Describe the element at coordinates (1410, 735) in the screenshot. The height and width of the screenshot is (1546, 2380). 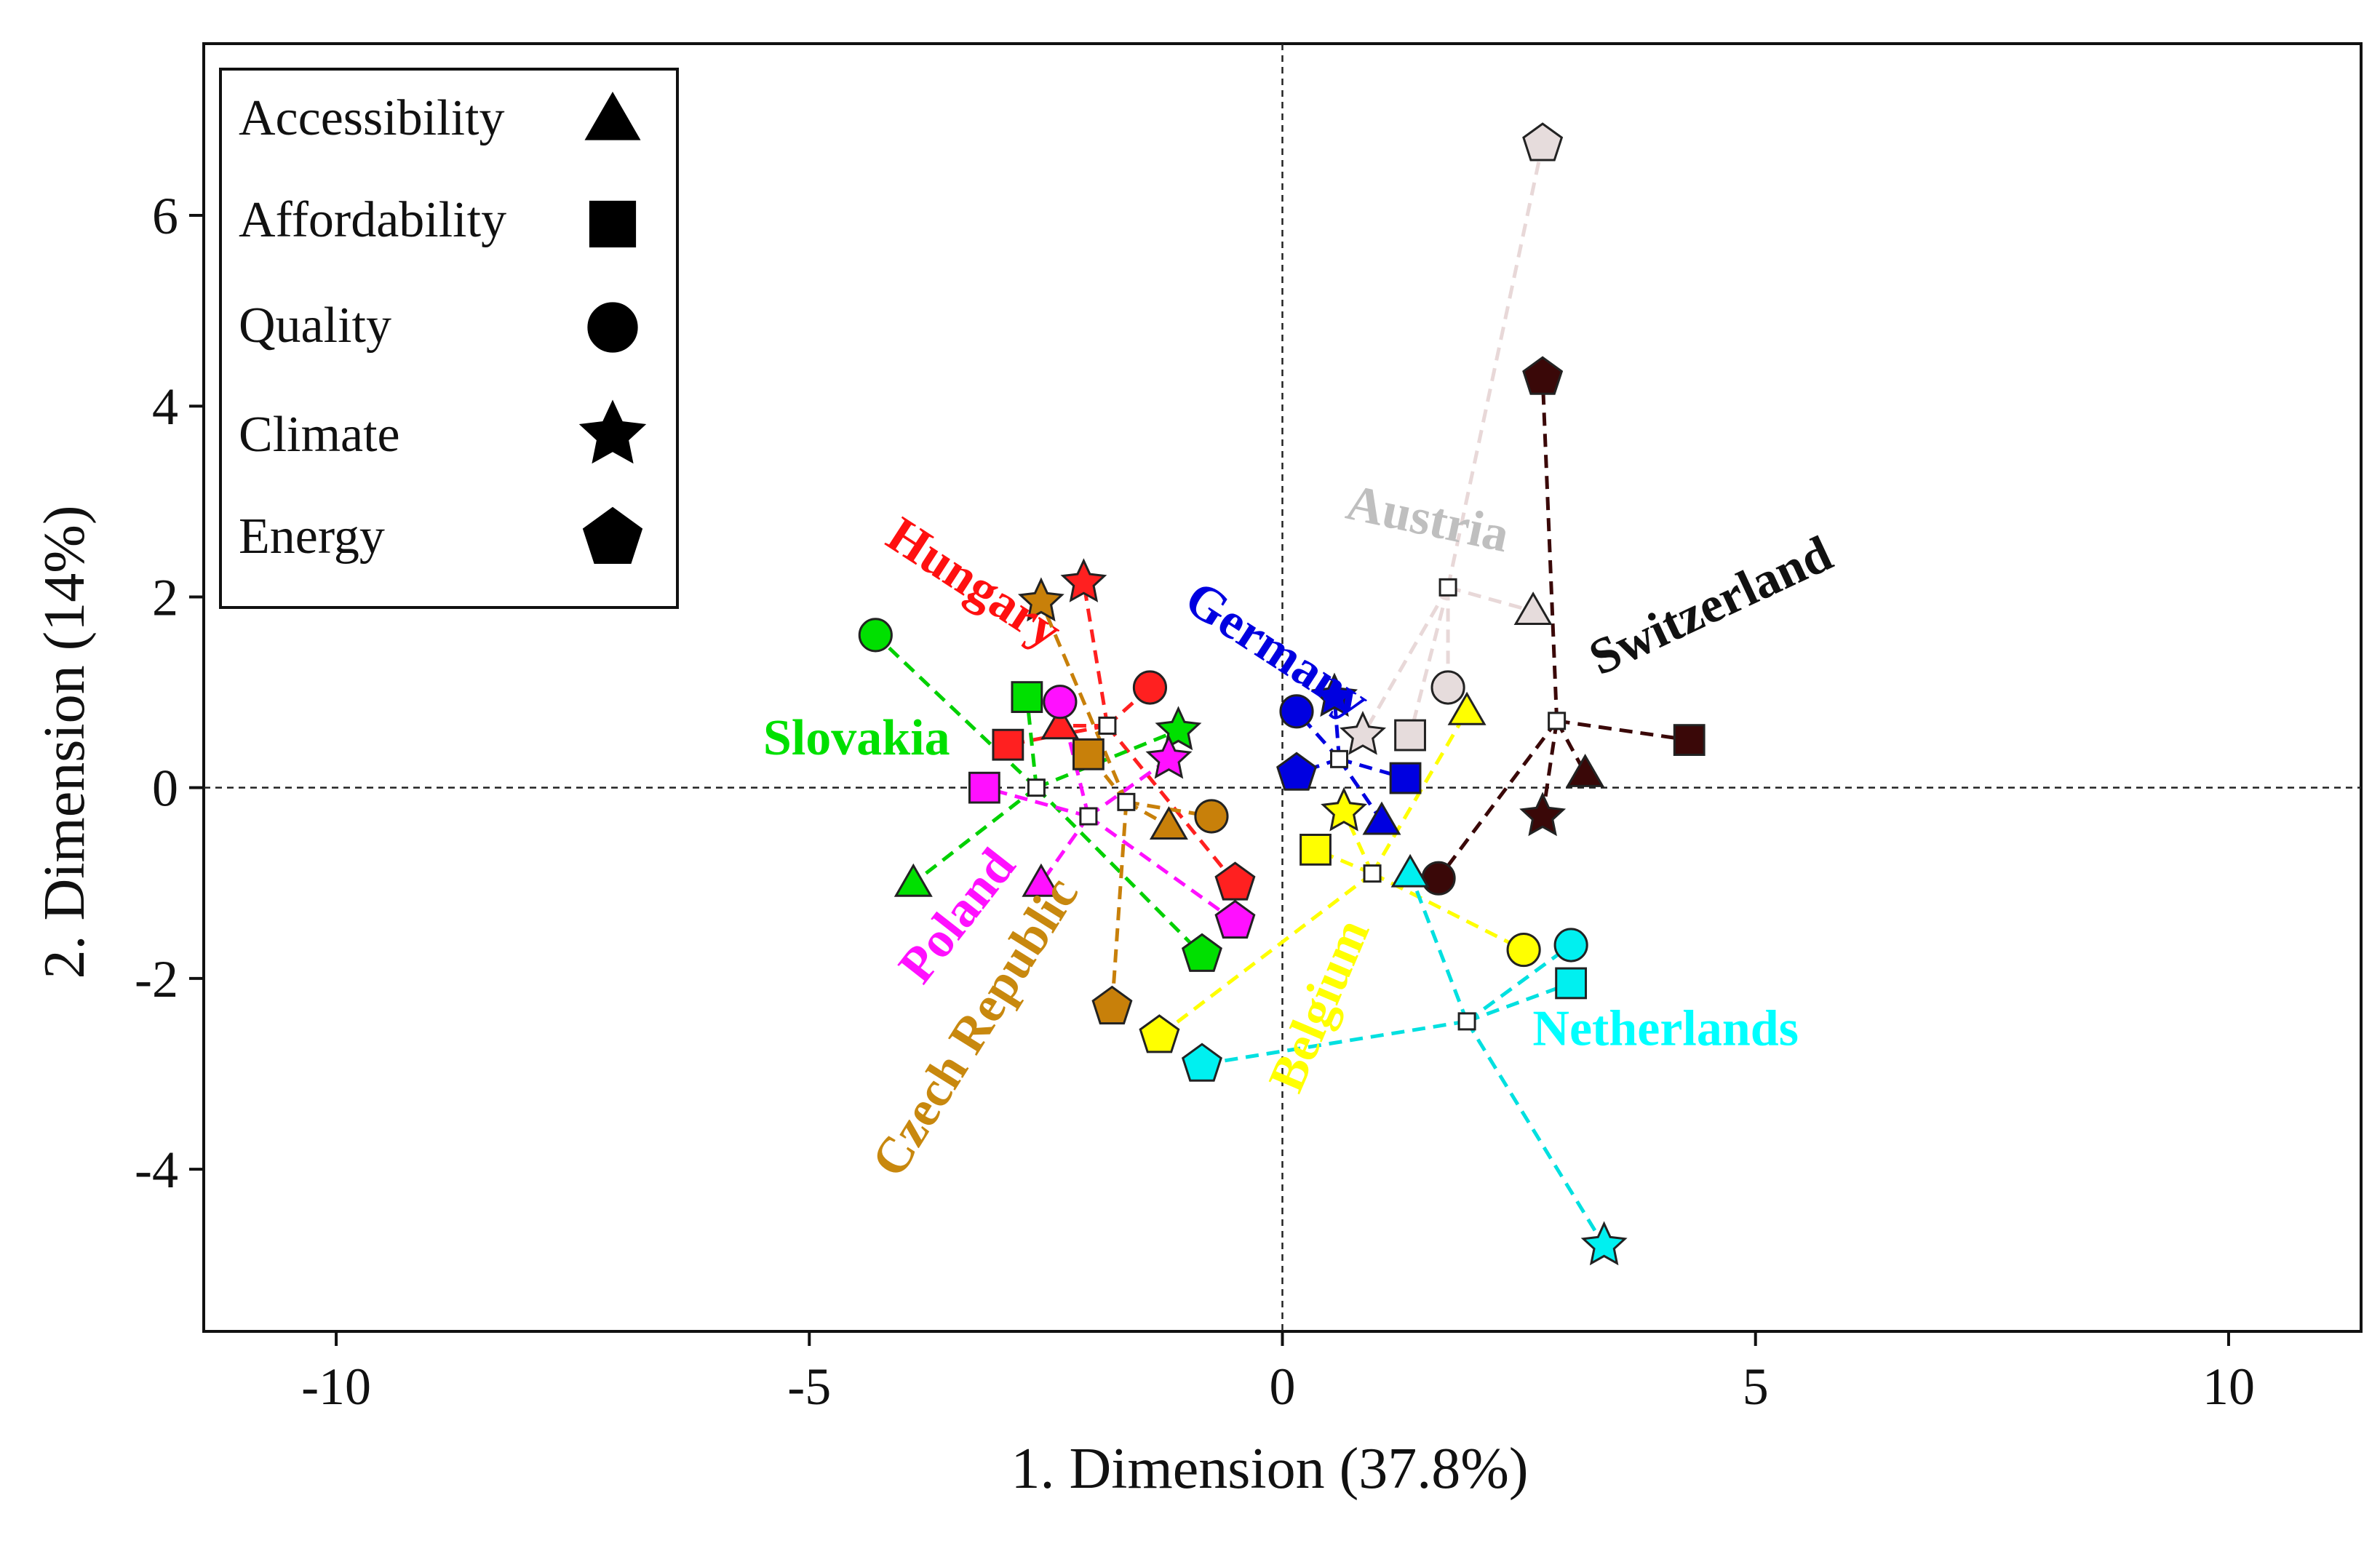
I see `point-austria-affordability` at that location.